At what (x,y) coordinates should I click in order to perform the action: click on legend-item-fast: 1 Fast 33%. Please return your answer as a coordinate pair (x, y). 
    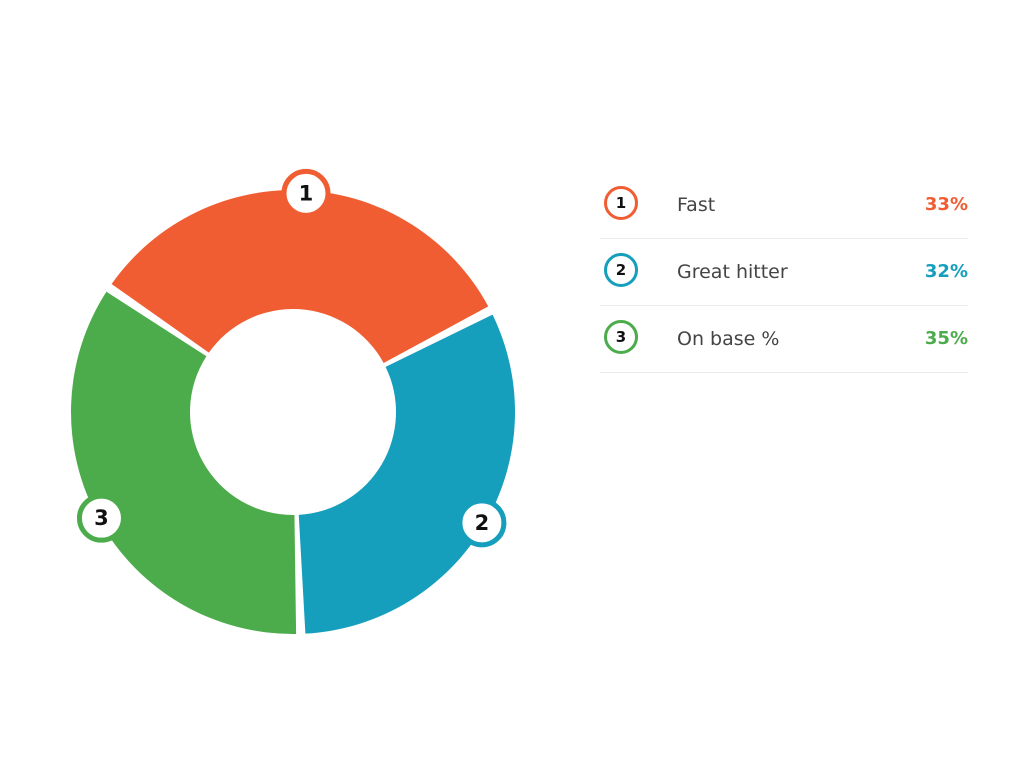
    Looking at the image, I should click on (784, 205).